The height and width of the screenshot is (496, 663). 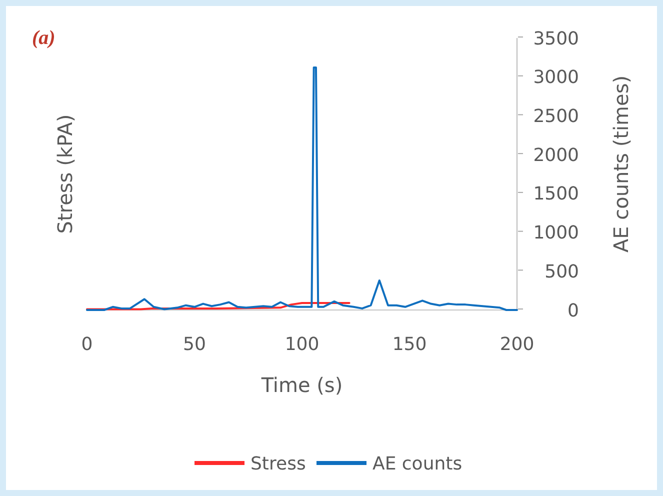 I want to click on chart-title: (a), so click(x=44, y=38).